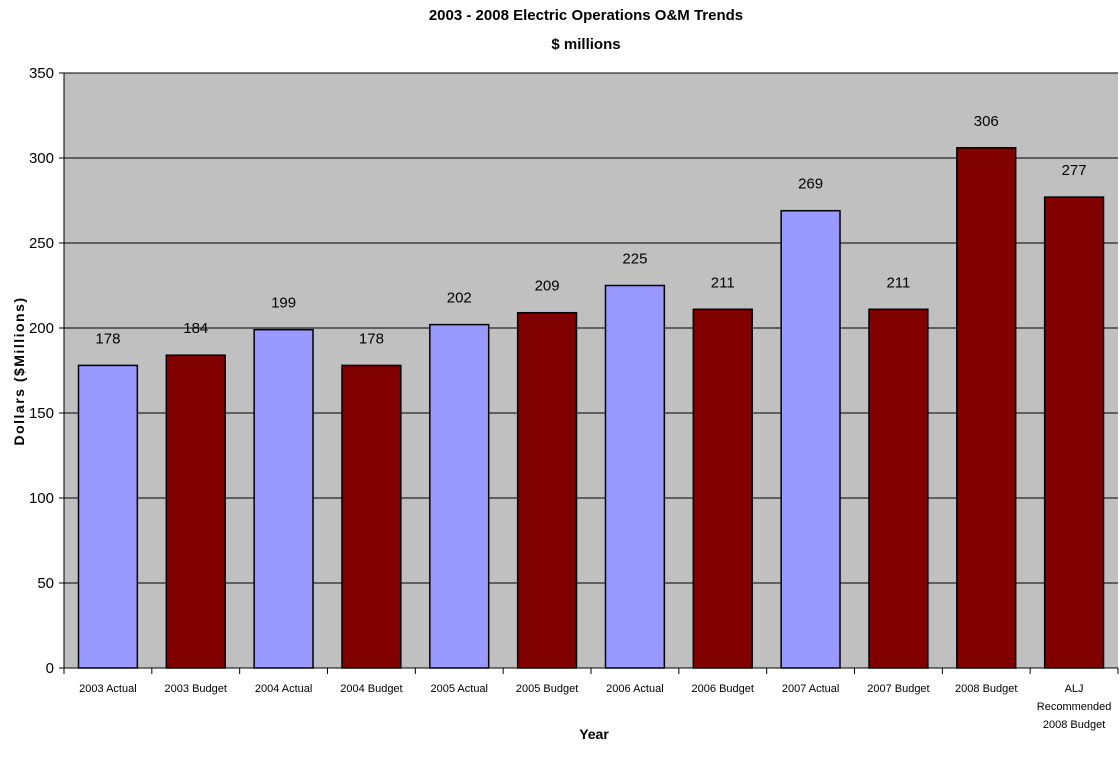 This screenshot has height=774, width=1120. What do you see at coordinates (547, 286) in the screenshot?
I see `data-label: 209` at bounding box center [547, 286].